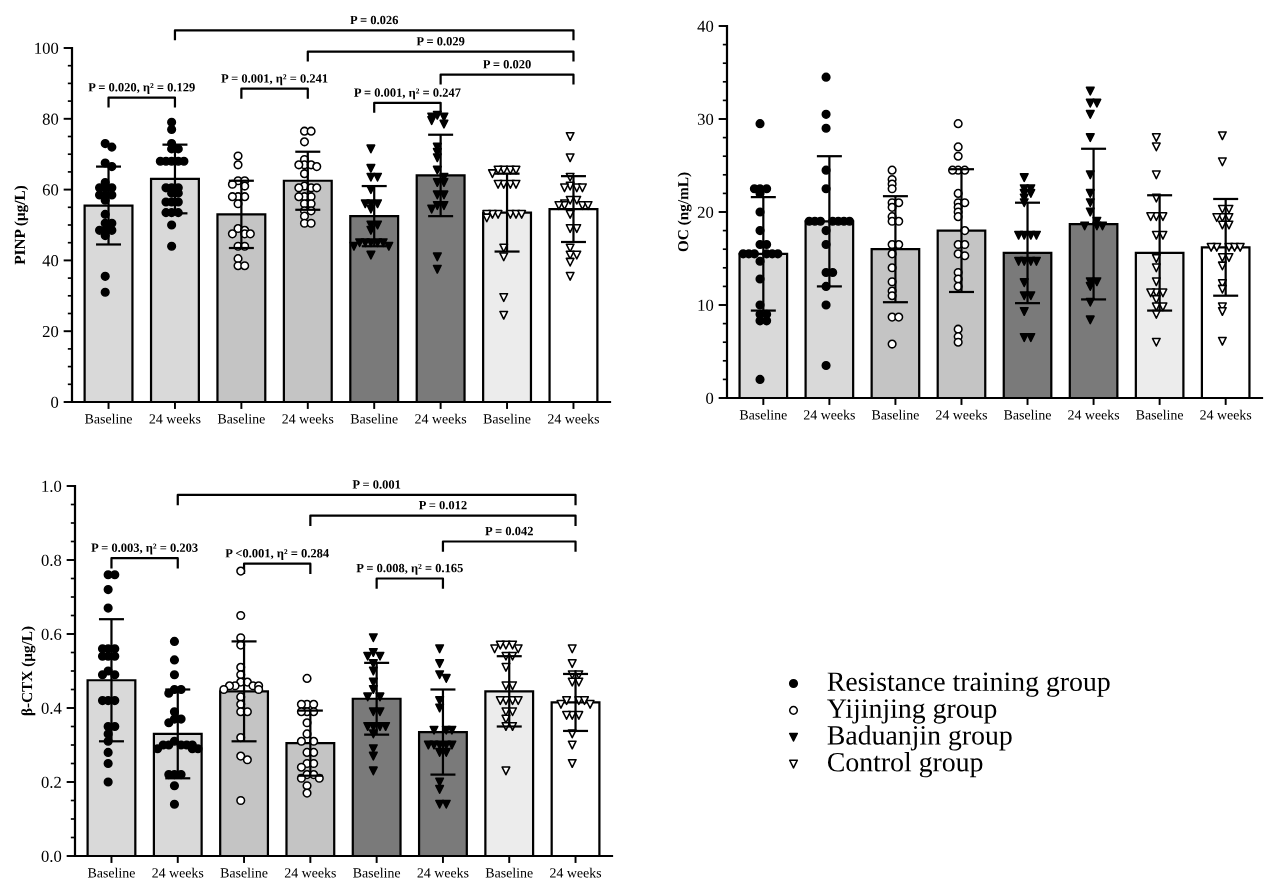 The height and width of the screenshot is (878, 1279). What do you see at coordinates (440, 41) in the screenshot?
I see `text: P = 0.029` at bounding box center [440, 41].